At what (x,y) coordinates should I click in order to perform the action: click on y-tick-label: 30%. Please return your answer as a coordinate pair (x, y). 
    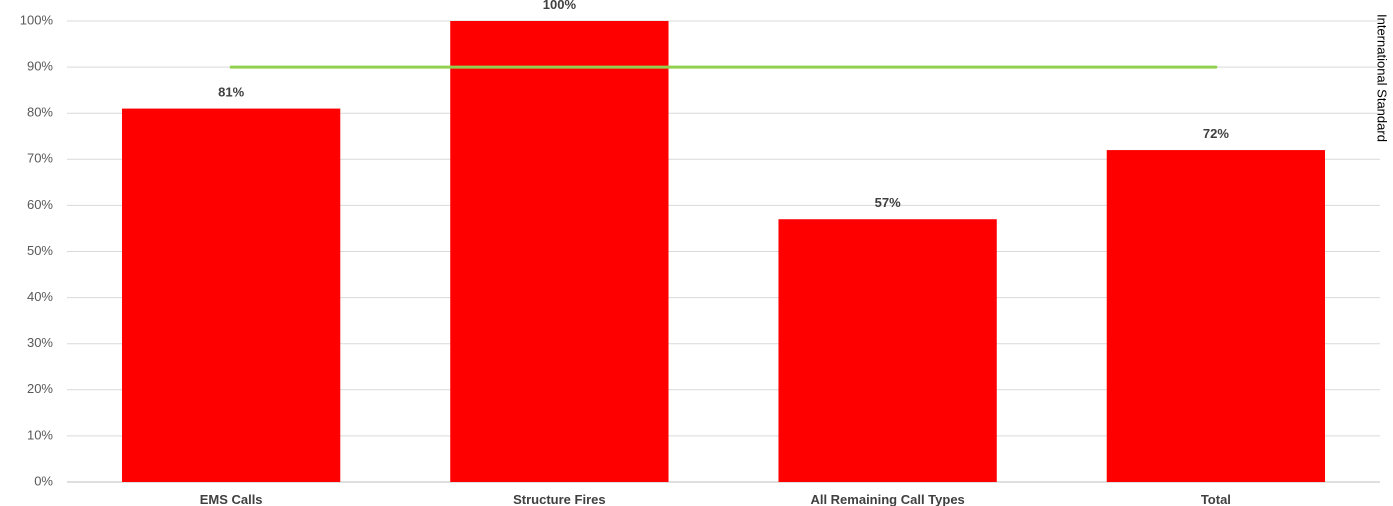
    Looking at the image, I should click on (40, 342).